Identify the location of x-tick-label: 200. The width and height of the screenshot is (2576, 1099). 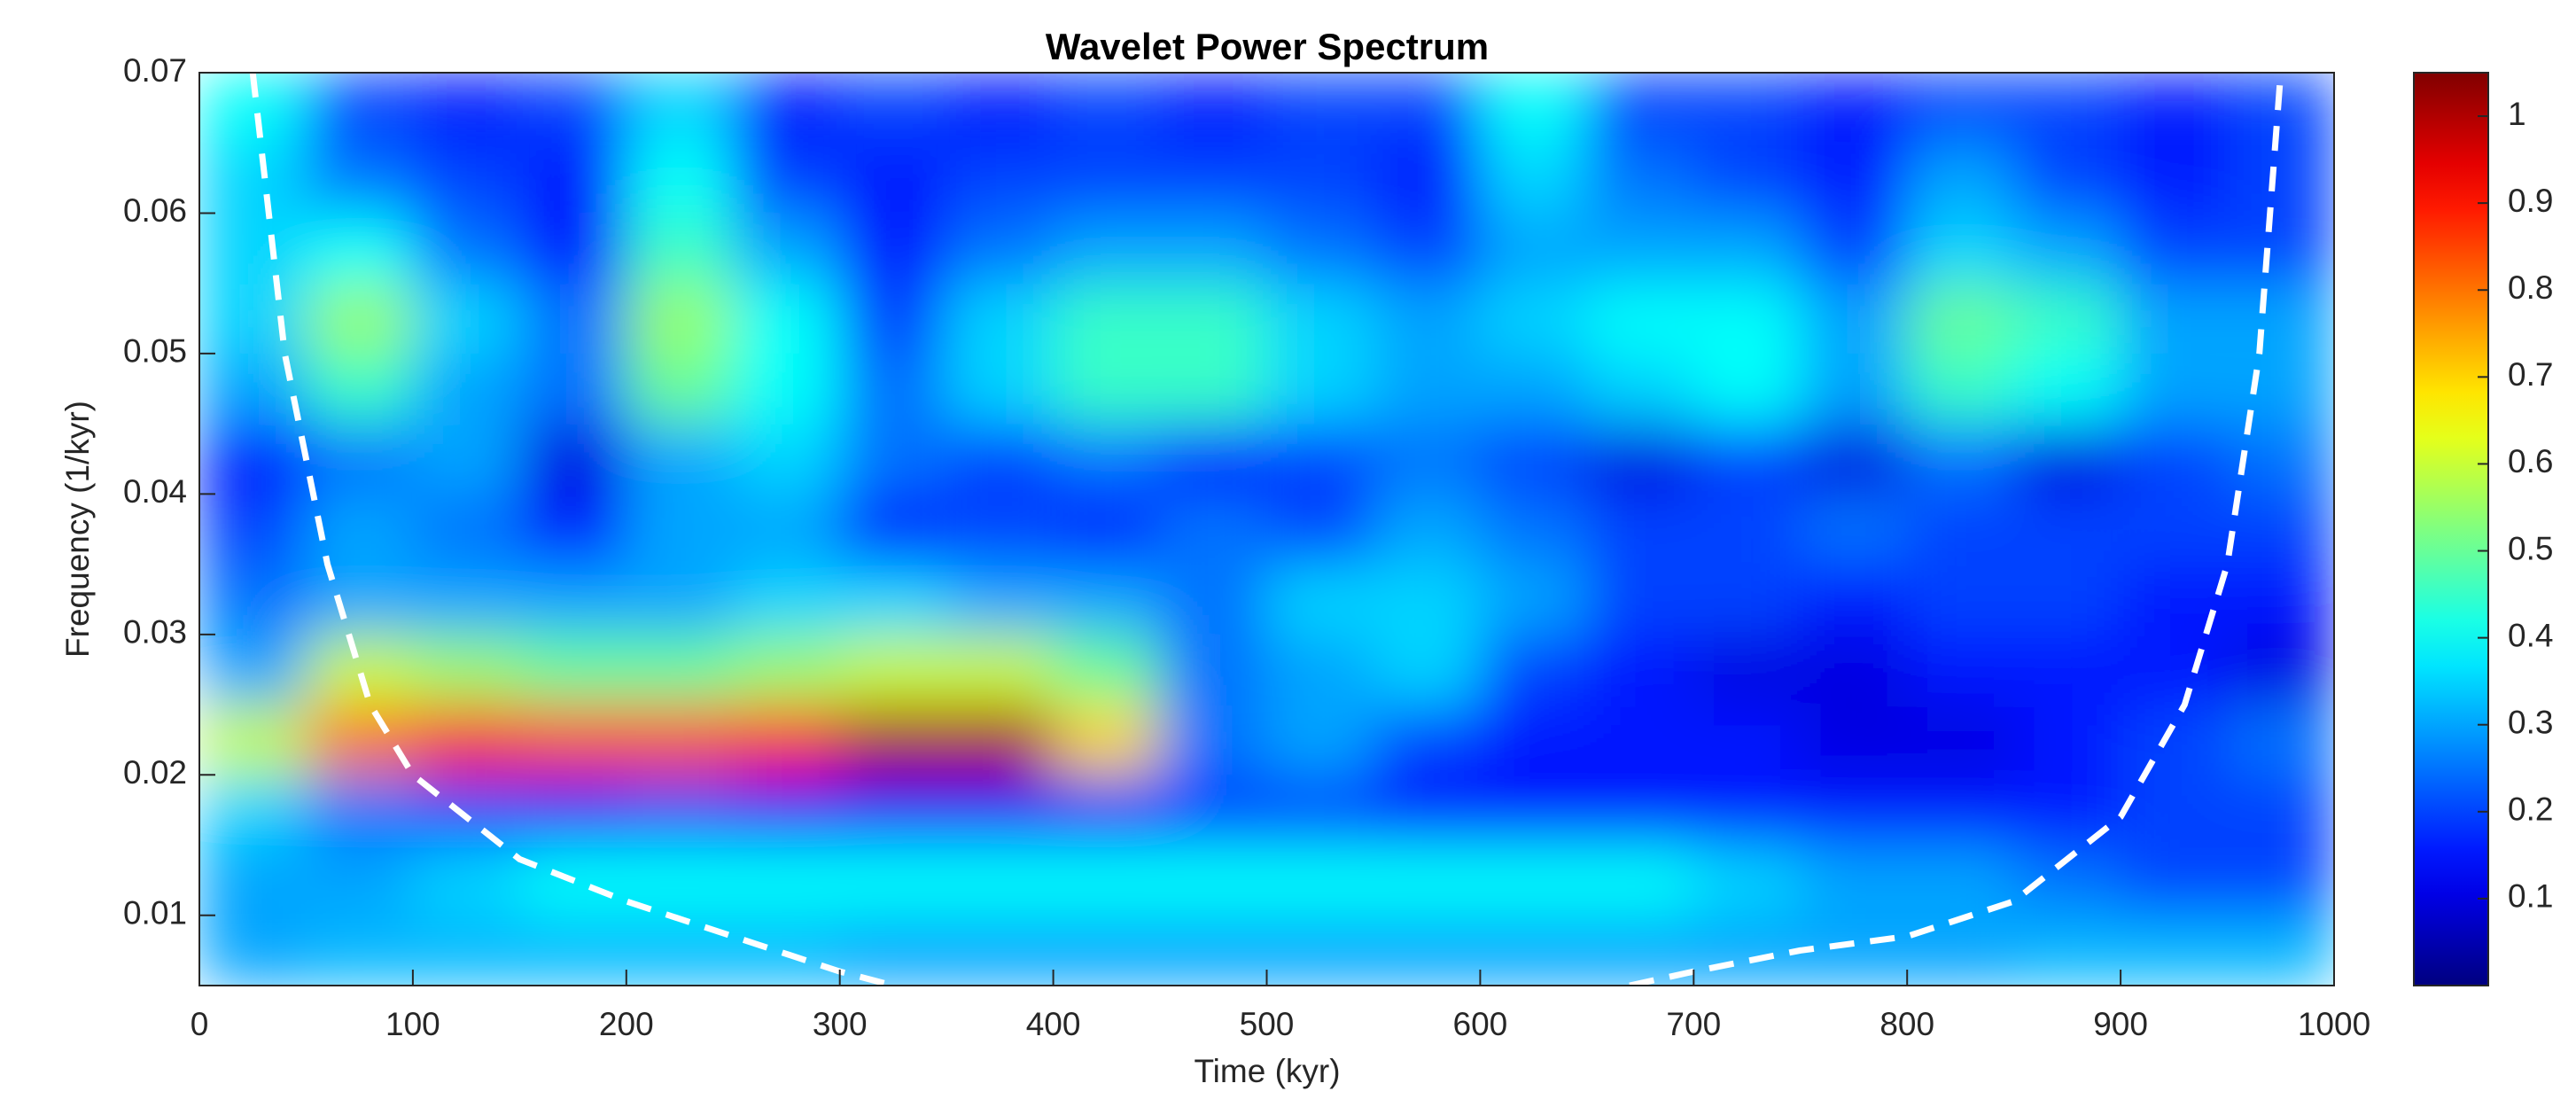
(627, 1024).